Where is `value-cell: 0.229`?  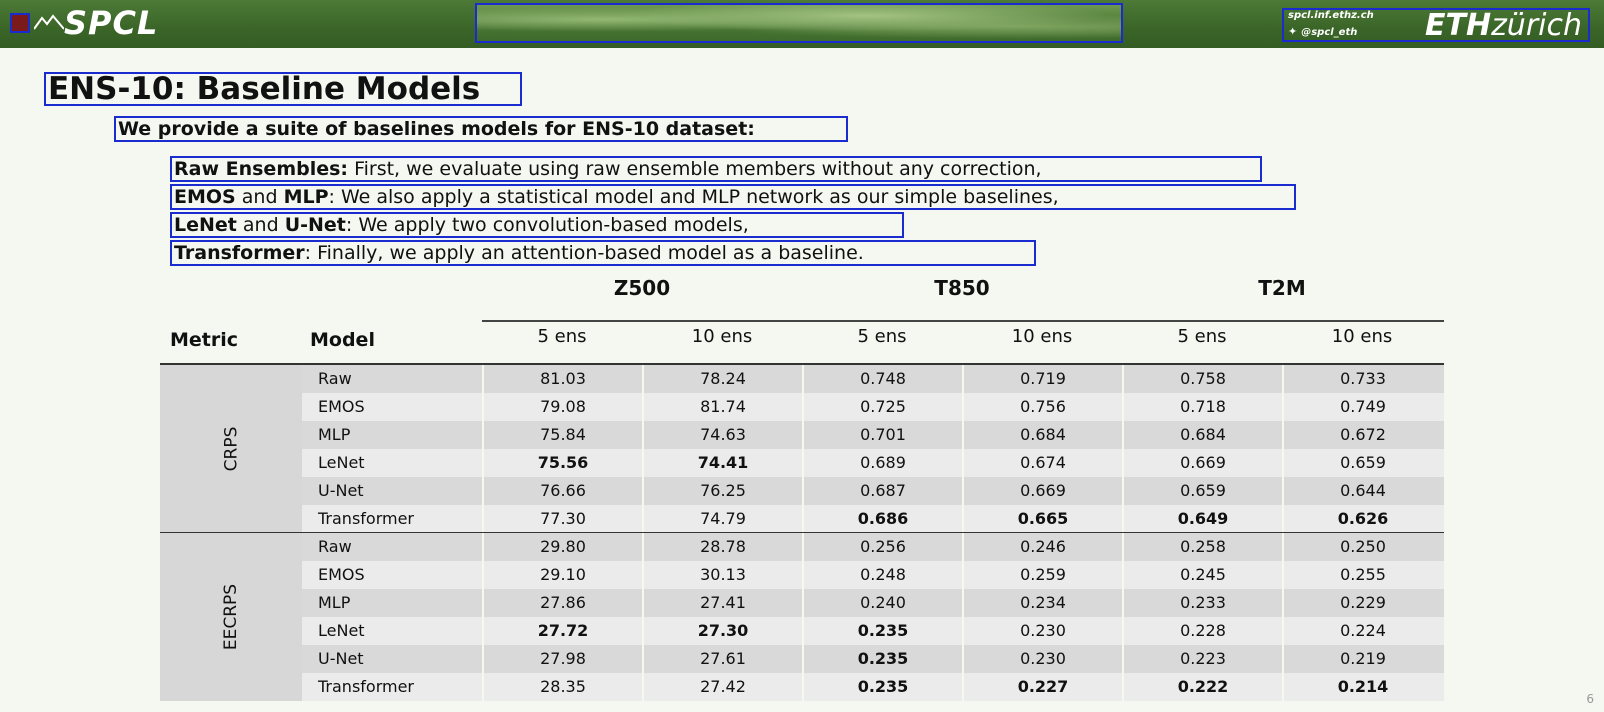 value-cell: 0.229 is located at coordinates (1362, 603).